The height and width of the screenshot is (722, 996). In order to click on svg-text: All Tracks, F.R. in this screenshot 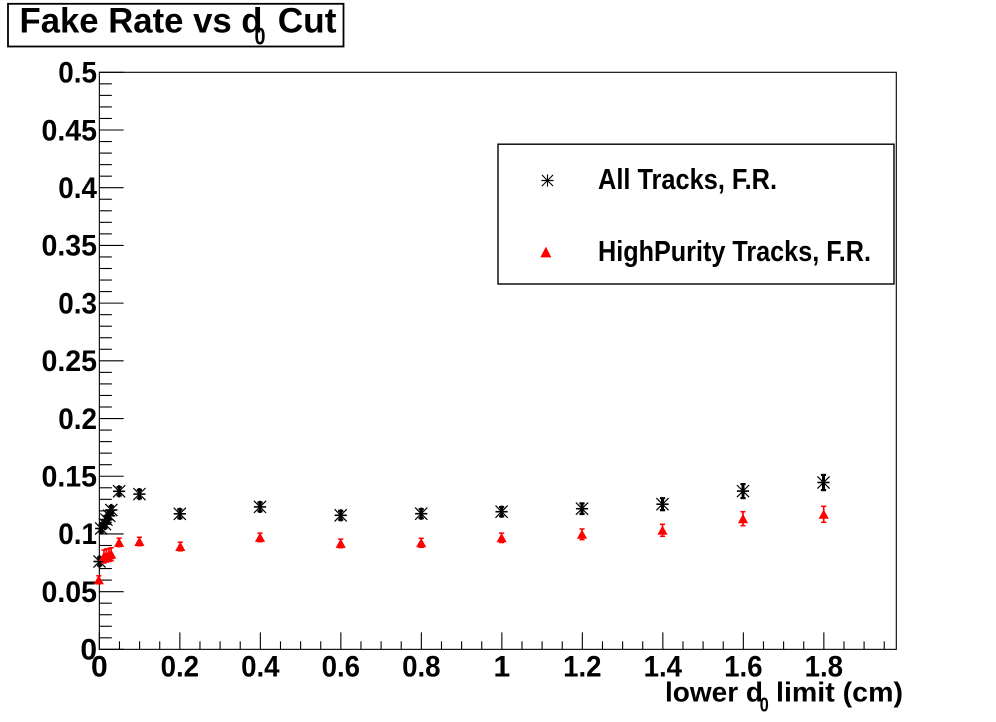, I will do `click(687, 180)`.